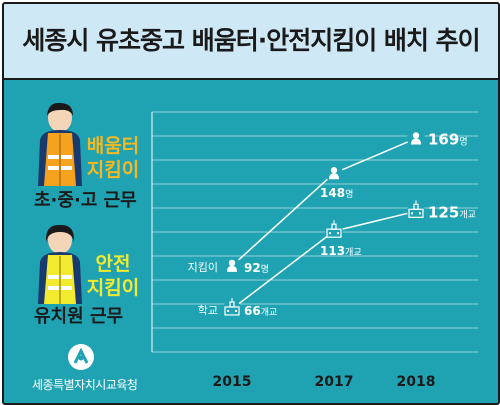  I want to click on data-label: 92명, so click(256, 268).